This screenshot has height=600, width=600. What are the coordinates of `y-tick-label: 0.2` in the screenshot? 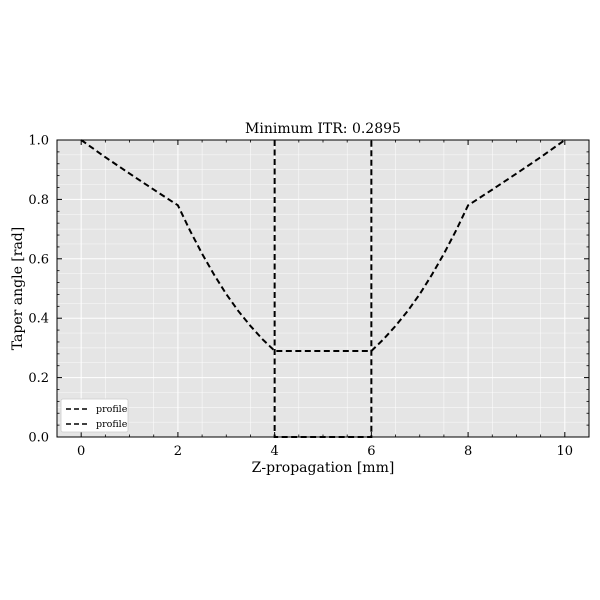 It's located at (38, 378).